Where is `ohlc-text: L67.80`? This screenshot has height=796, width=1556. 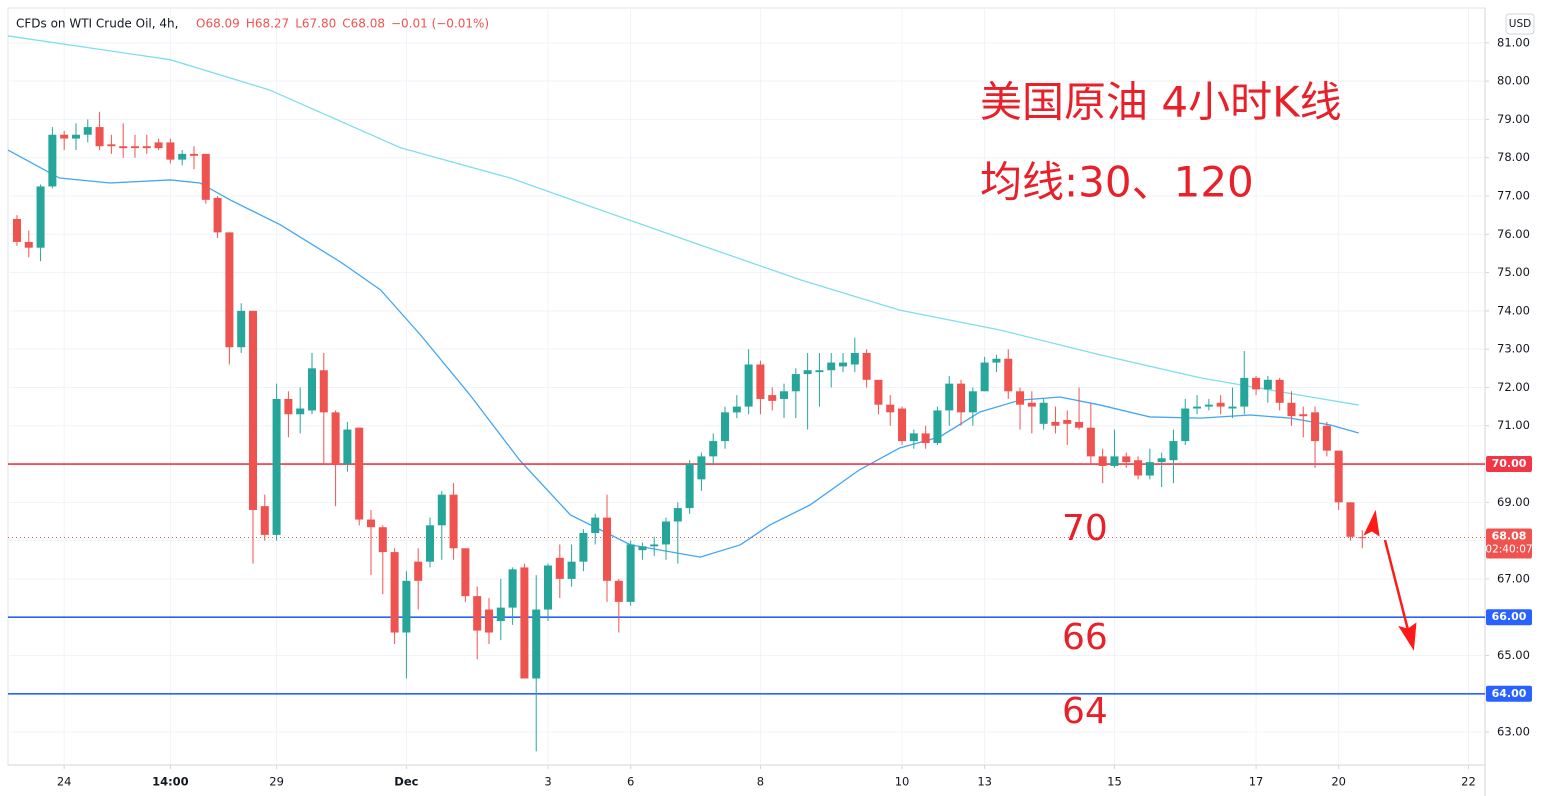
ohlc-text: L67.80 is located at coordinates (315, 24).